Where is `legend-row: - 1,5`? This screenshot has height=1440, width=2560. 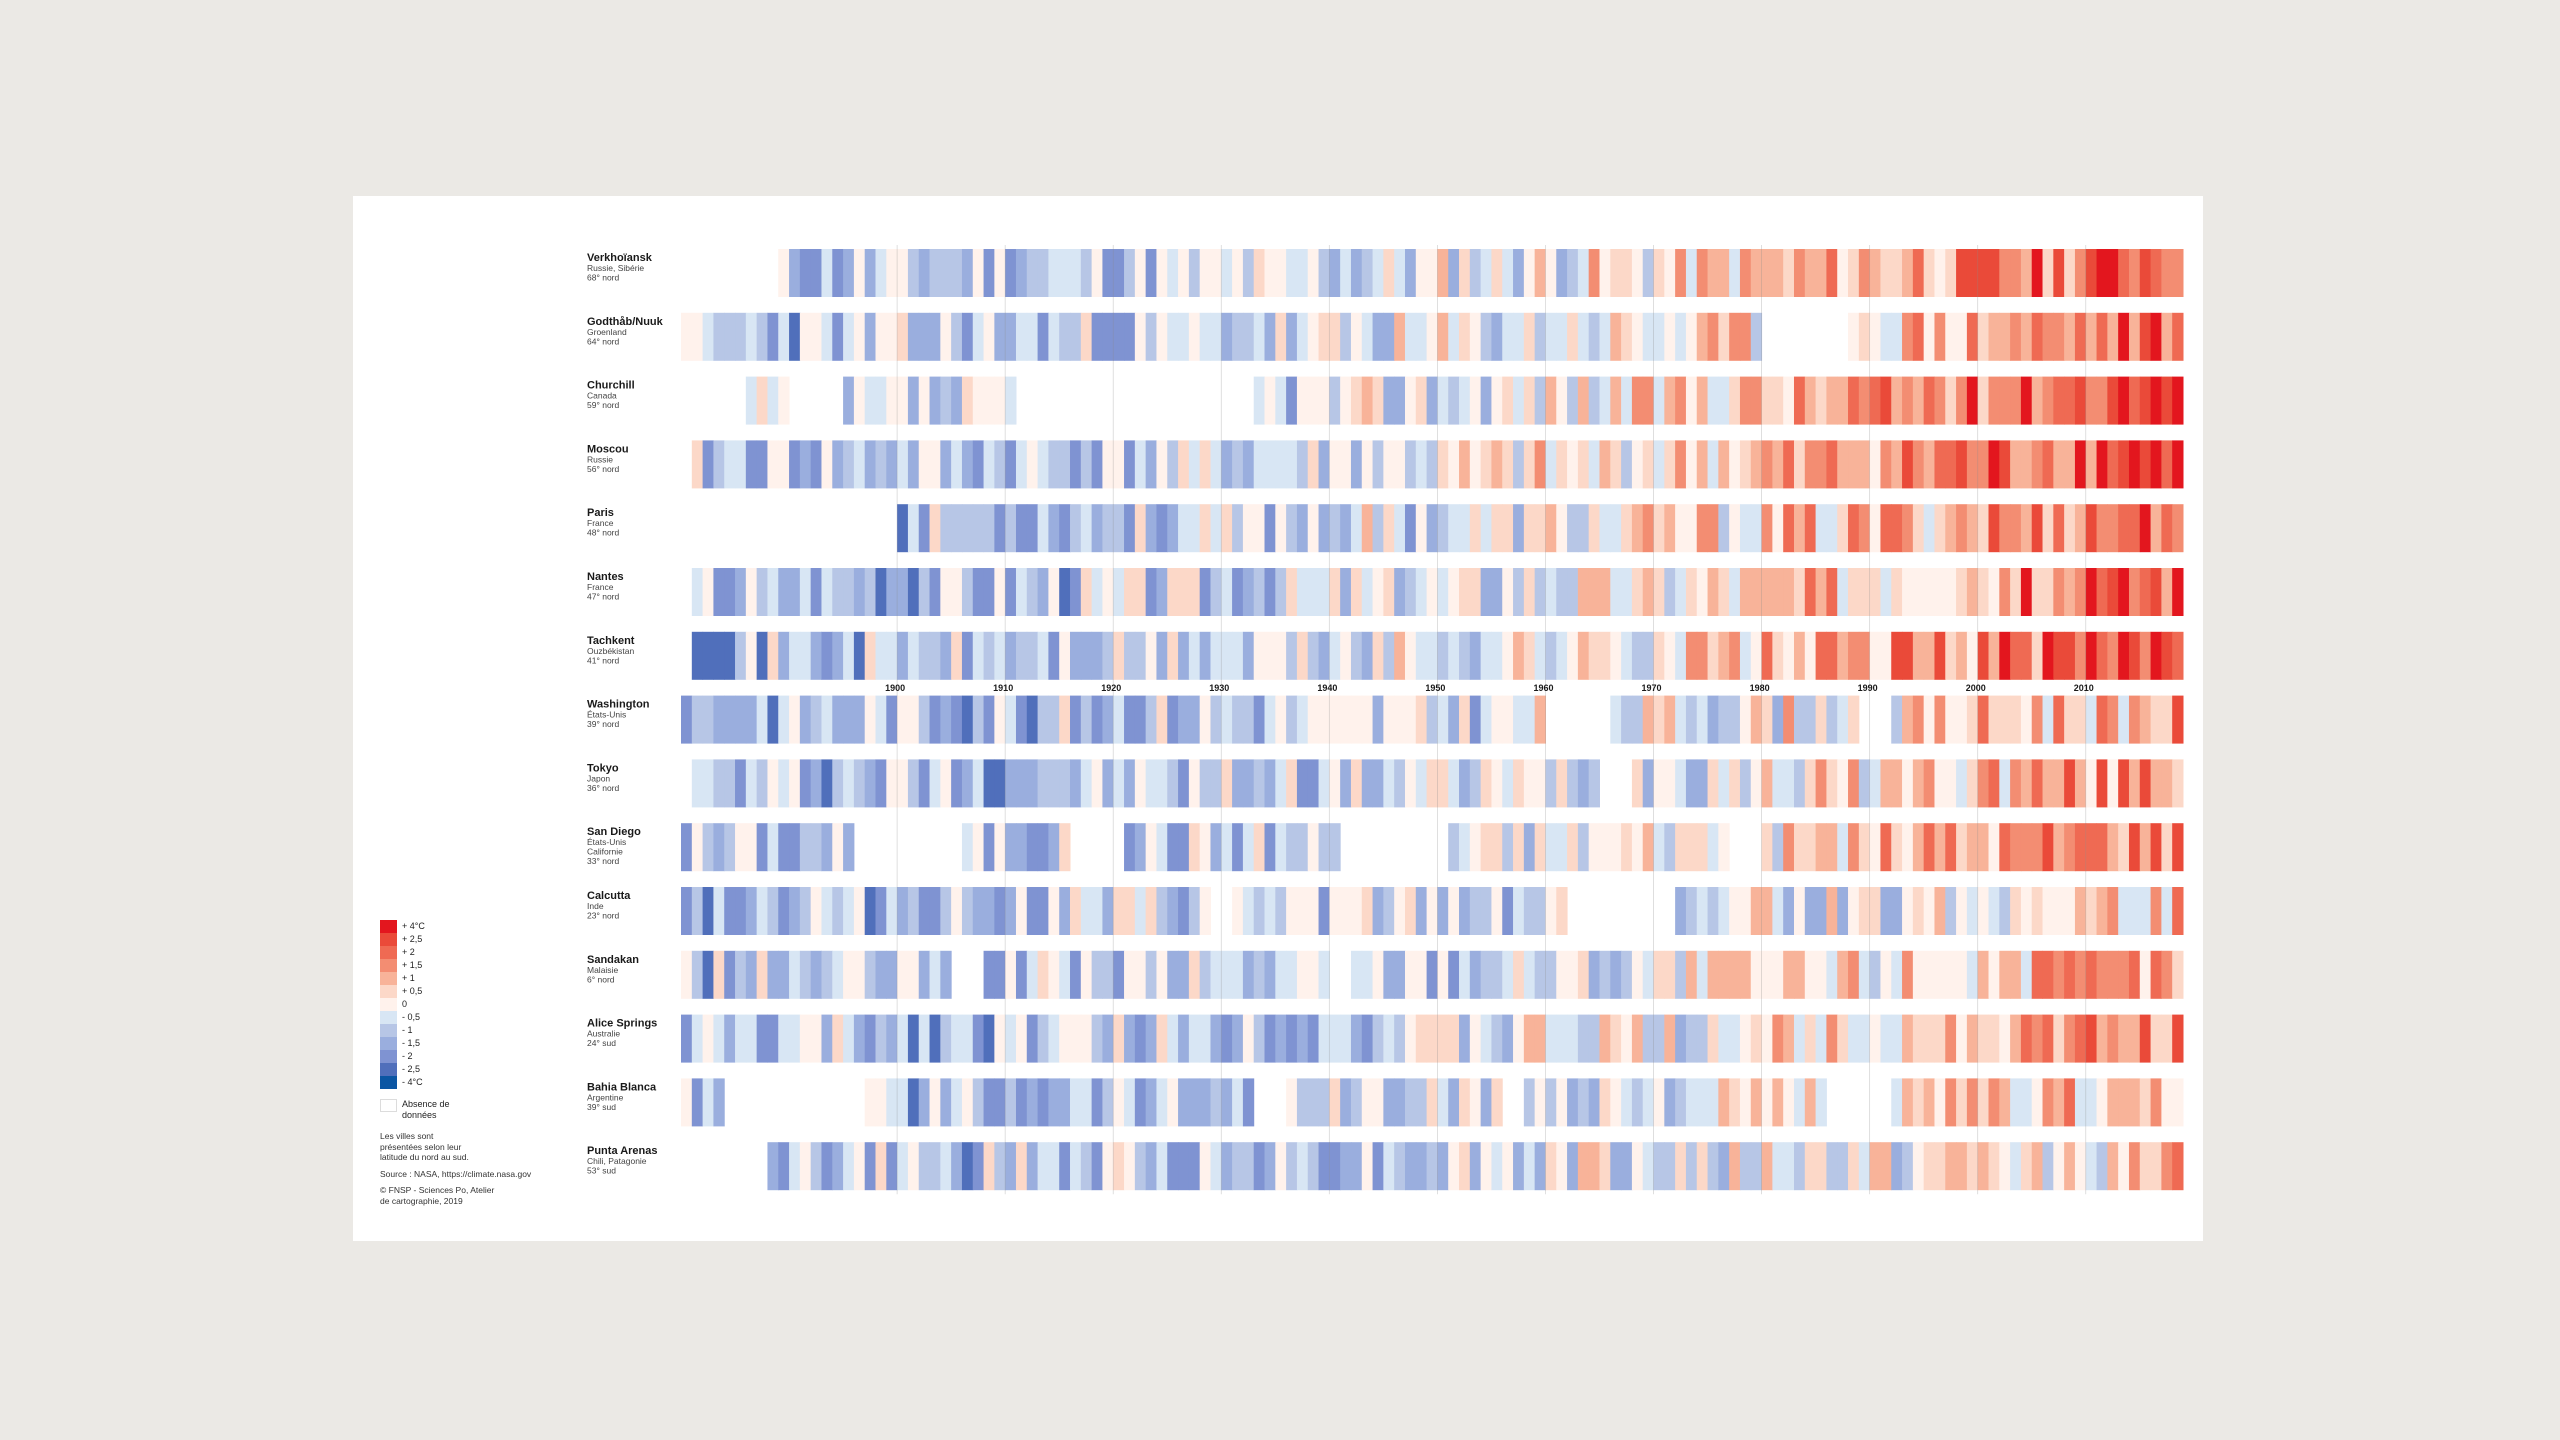 legend-row: - 1,5 is located at coordinates (490, 1043).